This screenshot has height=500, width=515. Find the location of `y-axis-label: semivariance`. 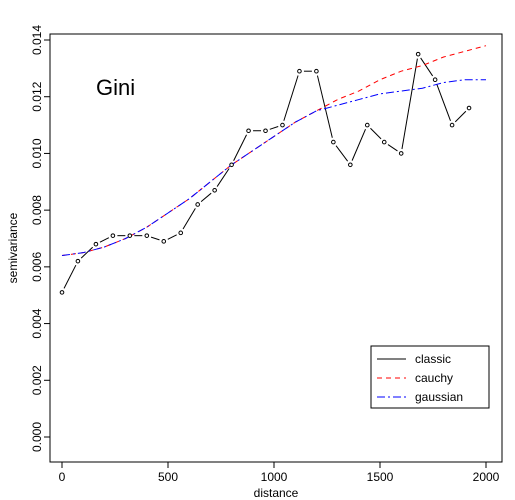

y-axis-label: semivariance is located at coordinates (13, 247).